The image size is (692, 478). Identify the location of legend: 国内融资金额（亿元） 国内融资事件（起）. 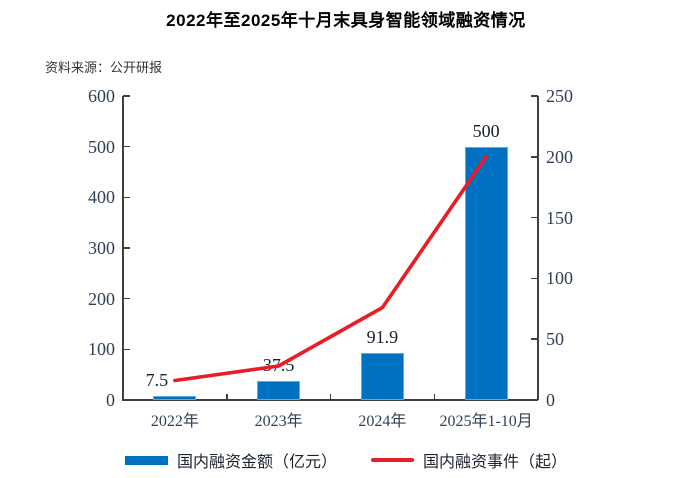
(346, 460).